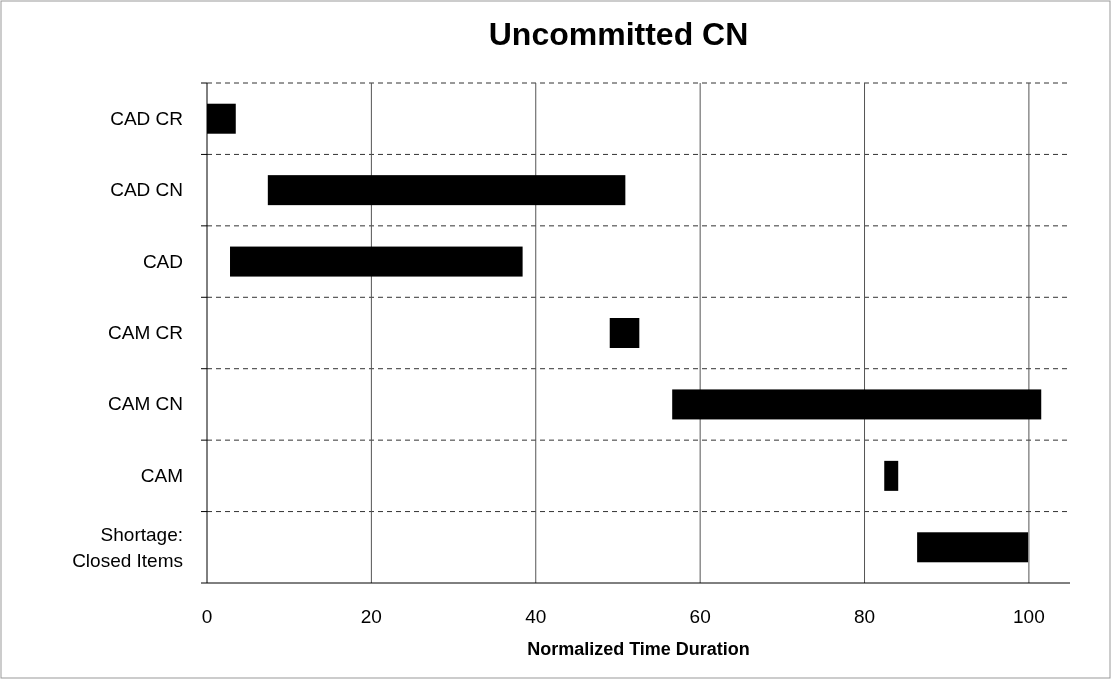  I want to click on y-tick-label: CAD, so click(162, 261).